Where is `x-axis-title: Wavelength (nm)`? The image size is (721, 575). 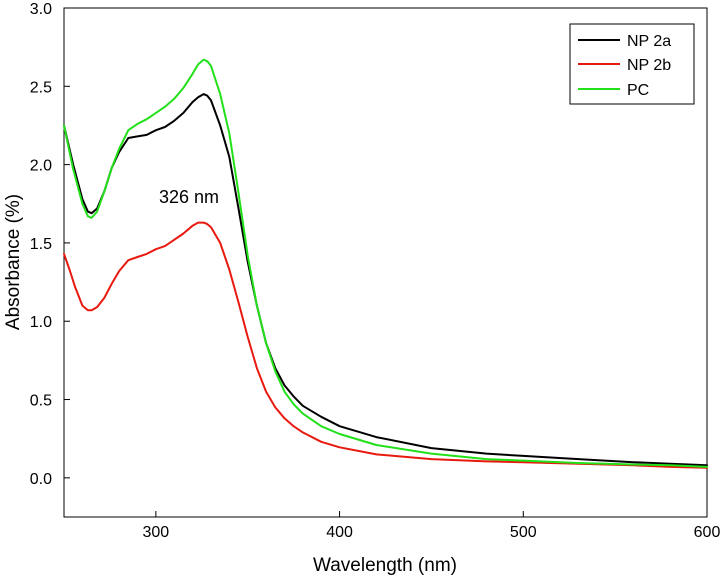
x-axis-title: Wavelength (nm) is located at coordinates (385, 565).